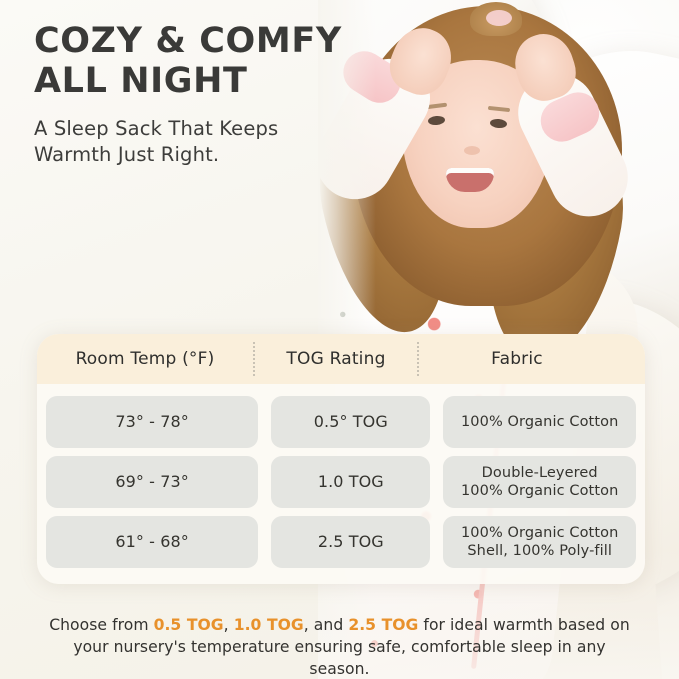 The width and height of the screenshot is (679, 679). I want to click on cell-tog-rating: 1.0 TOG, so click(351, 482).